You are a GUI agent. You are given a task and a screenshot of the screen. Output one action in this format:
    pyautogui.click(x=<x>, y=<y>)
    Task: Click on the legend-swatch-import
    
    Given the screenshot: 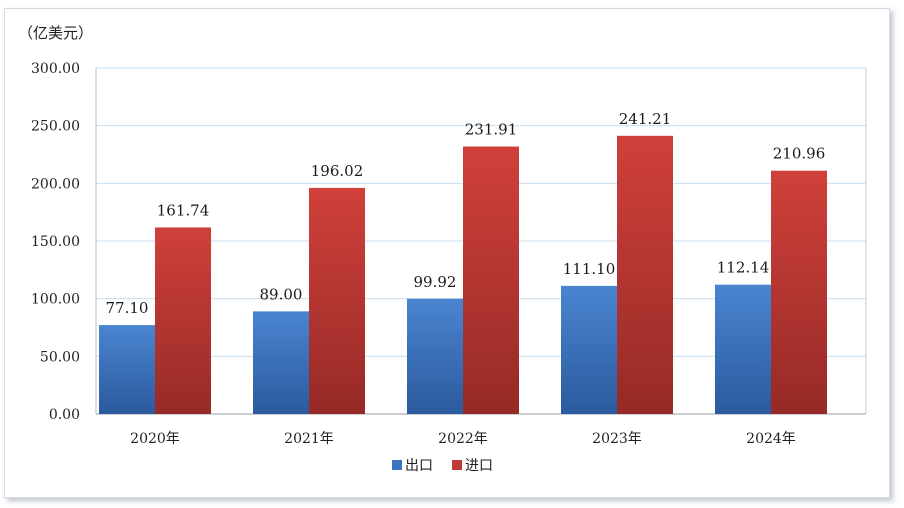 What is the action you would take?
    pyautogui.click(x=457, y=465)
    